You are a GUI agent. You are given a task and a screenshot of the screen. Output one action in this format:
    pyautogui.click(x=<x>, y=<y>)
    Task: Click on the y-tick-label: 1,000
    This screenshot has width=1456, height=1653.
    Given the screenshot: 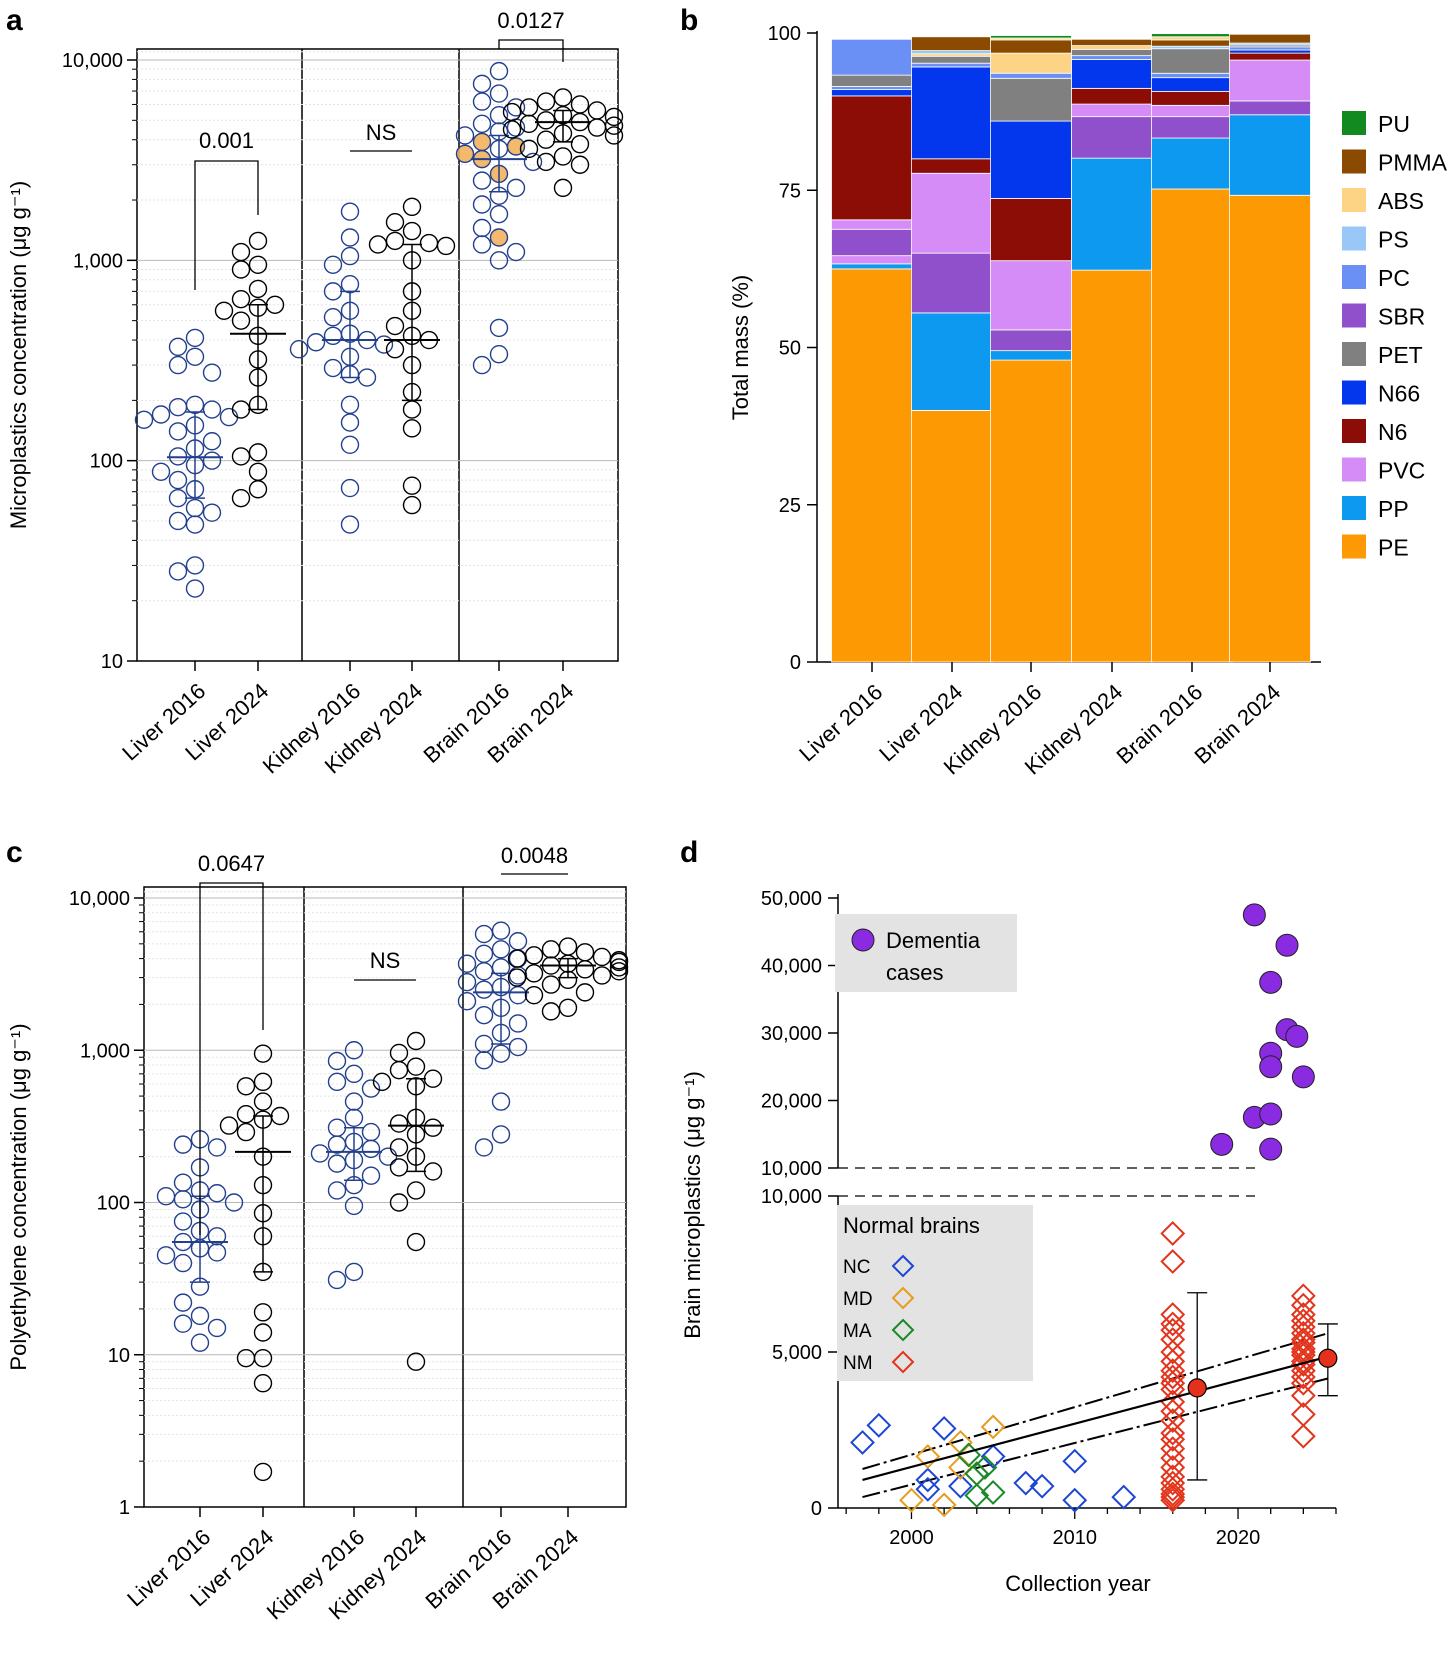 What is the action you would take?
    pyautogui.click(x=98, y=261)
    